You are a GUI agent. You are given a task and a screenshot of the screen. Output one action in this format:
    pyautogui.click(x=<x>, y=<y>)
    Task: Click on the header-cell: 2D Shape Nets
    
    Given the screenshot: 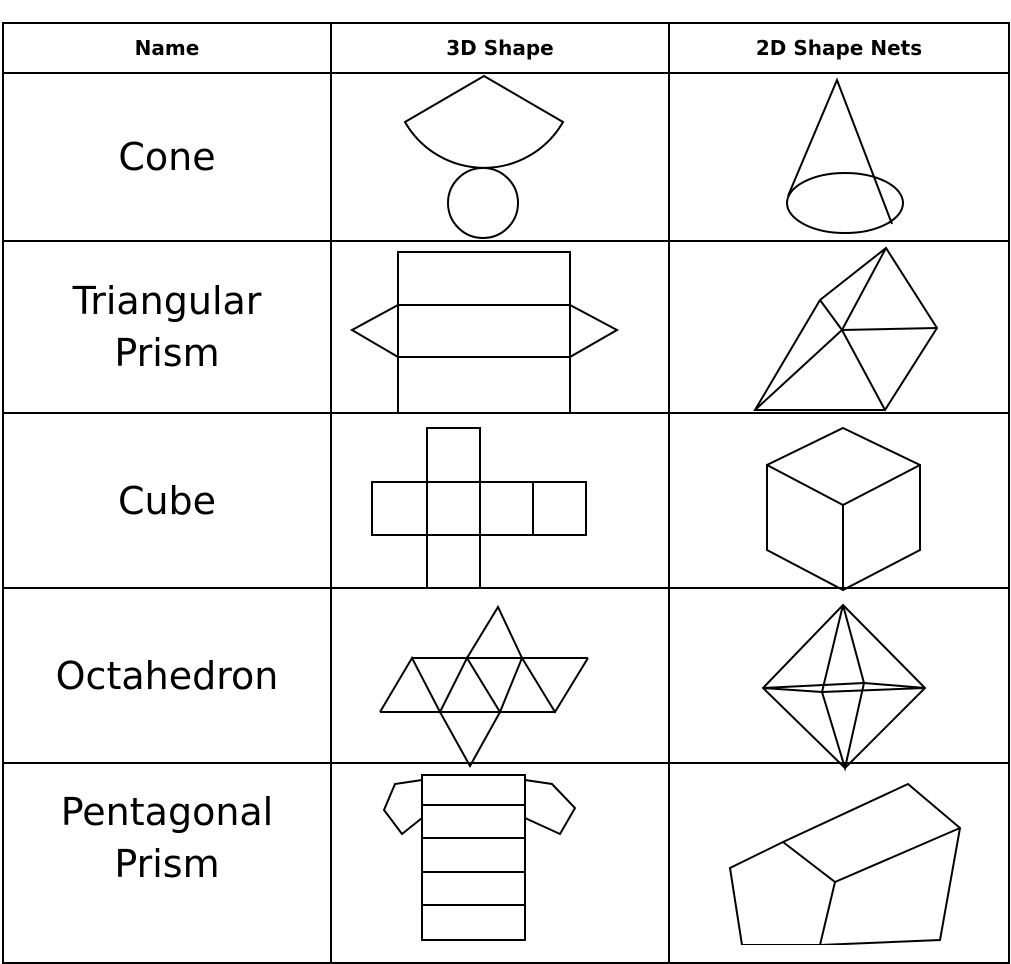 What is the action you would take?
    pyautogui.click(x=839, y=48)
    